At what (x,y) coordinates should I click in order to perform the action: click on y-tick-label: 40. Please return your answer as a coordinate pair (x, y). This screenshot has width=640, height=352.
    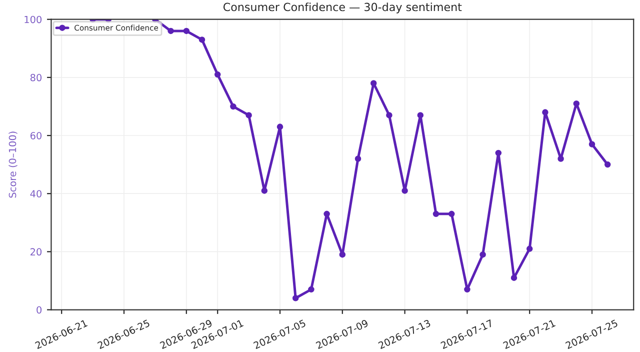
    Looking at the image, I should click on (36, 194).